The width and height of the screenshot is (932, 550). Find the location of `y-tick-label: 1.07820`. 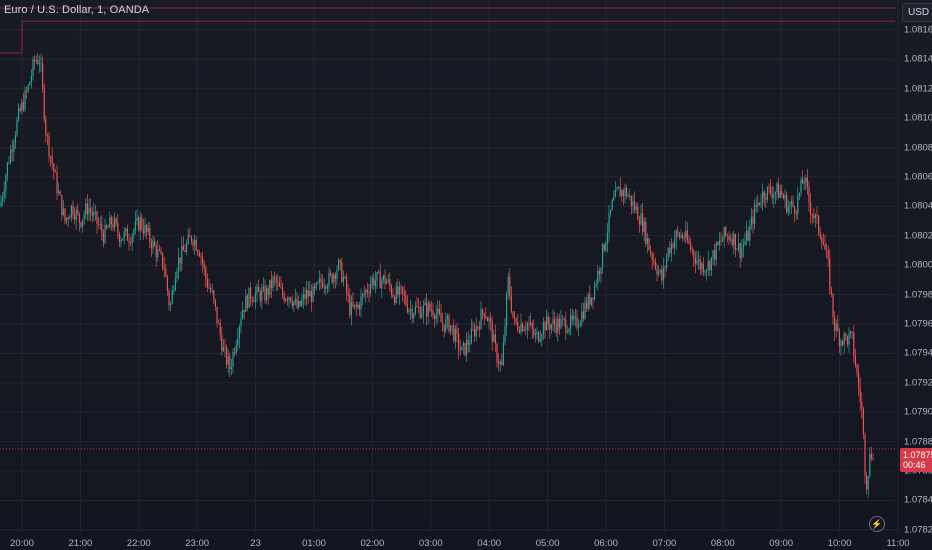

y-tick-label: 1.07820 is located at coordinates (918, 530).